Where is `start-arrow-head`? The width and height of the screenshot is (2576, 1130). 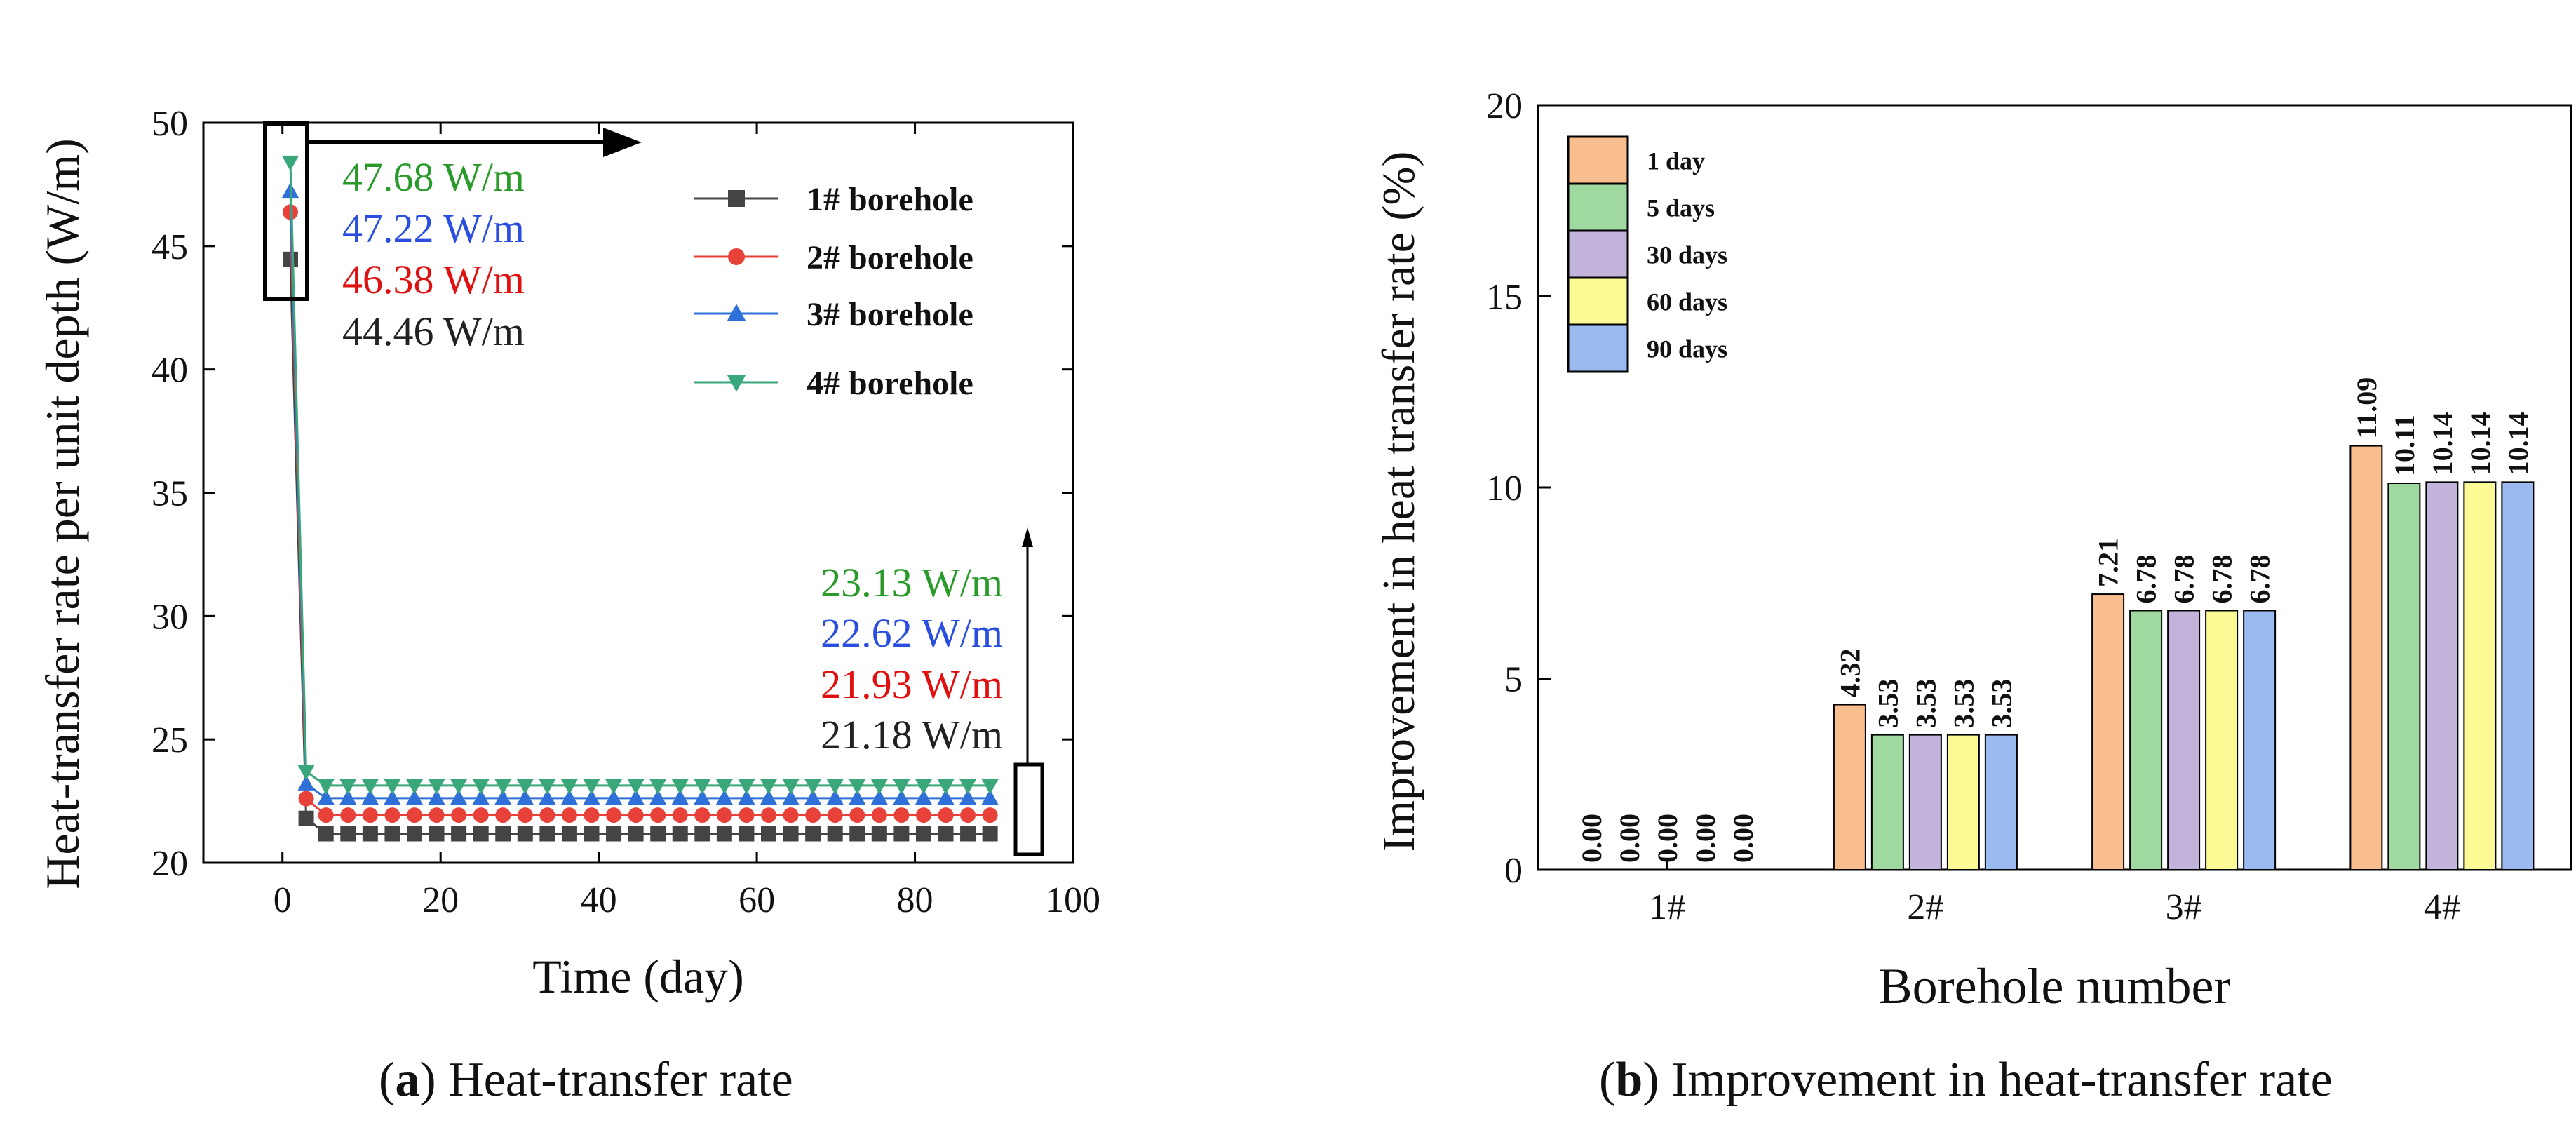
start-arrow-head is located at coordinates (622, 142).